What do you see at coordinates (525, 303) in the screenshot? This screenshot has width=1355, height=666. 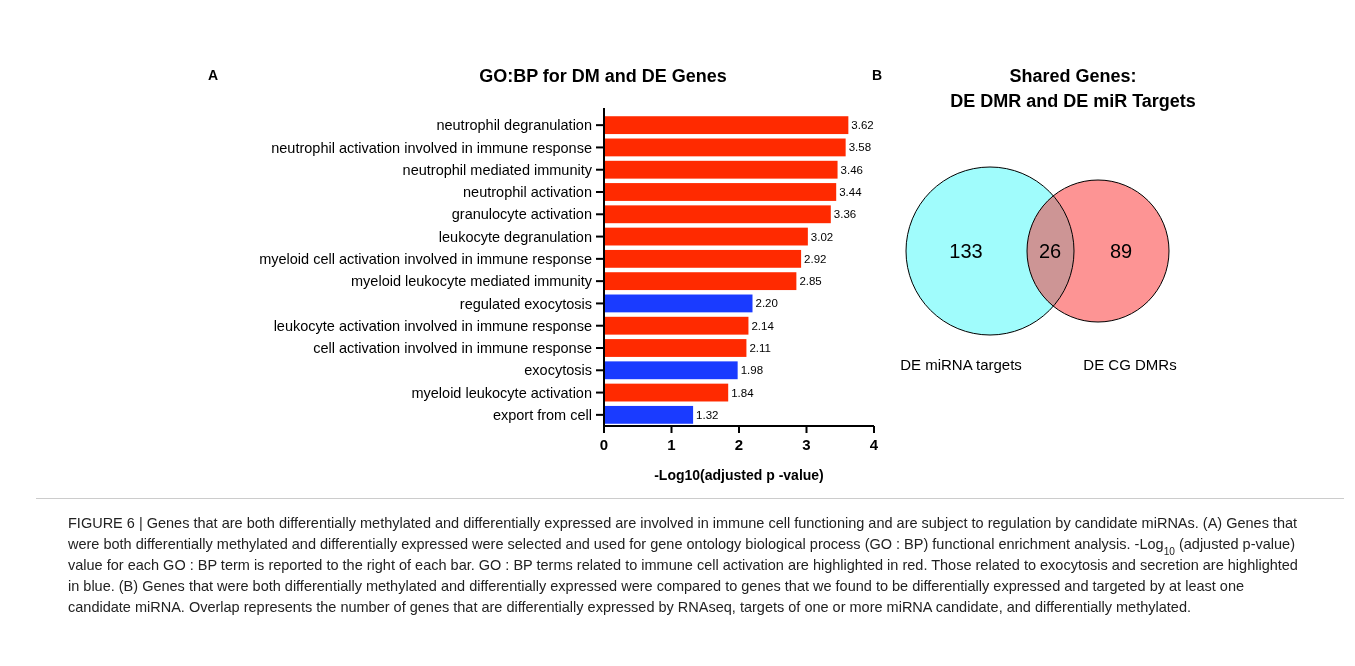 I see `y-tick-label: regulated exocytosis` at bounding box center [525, 303].